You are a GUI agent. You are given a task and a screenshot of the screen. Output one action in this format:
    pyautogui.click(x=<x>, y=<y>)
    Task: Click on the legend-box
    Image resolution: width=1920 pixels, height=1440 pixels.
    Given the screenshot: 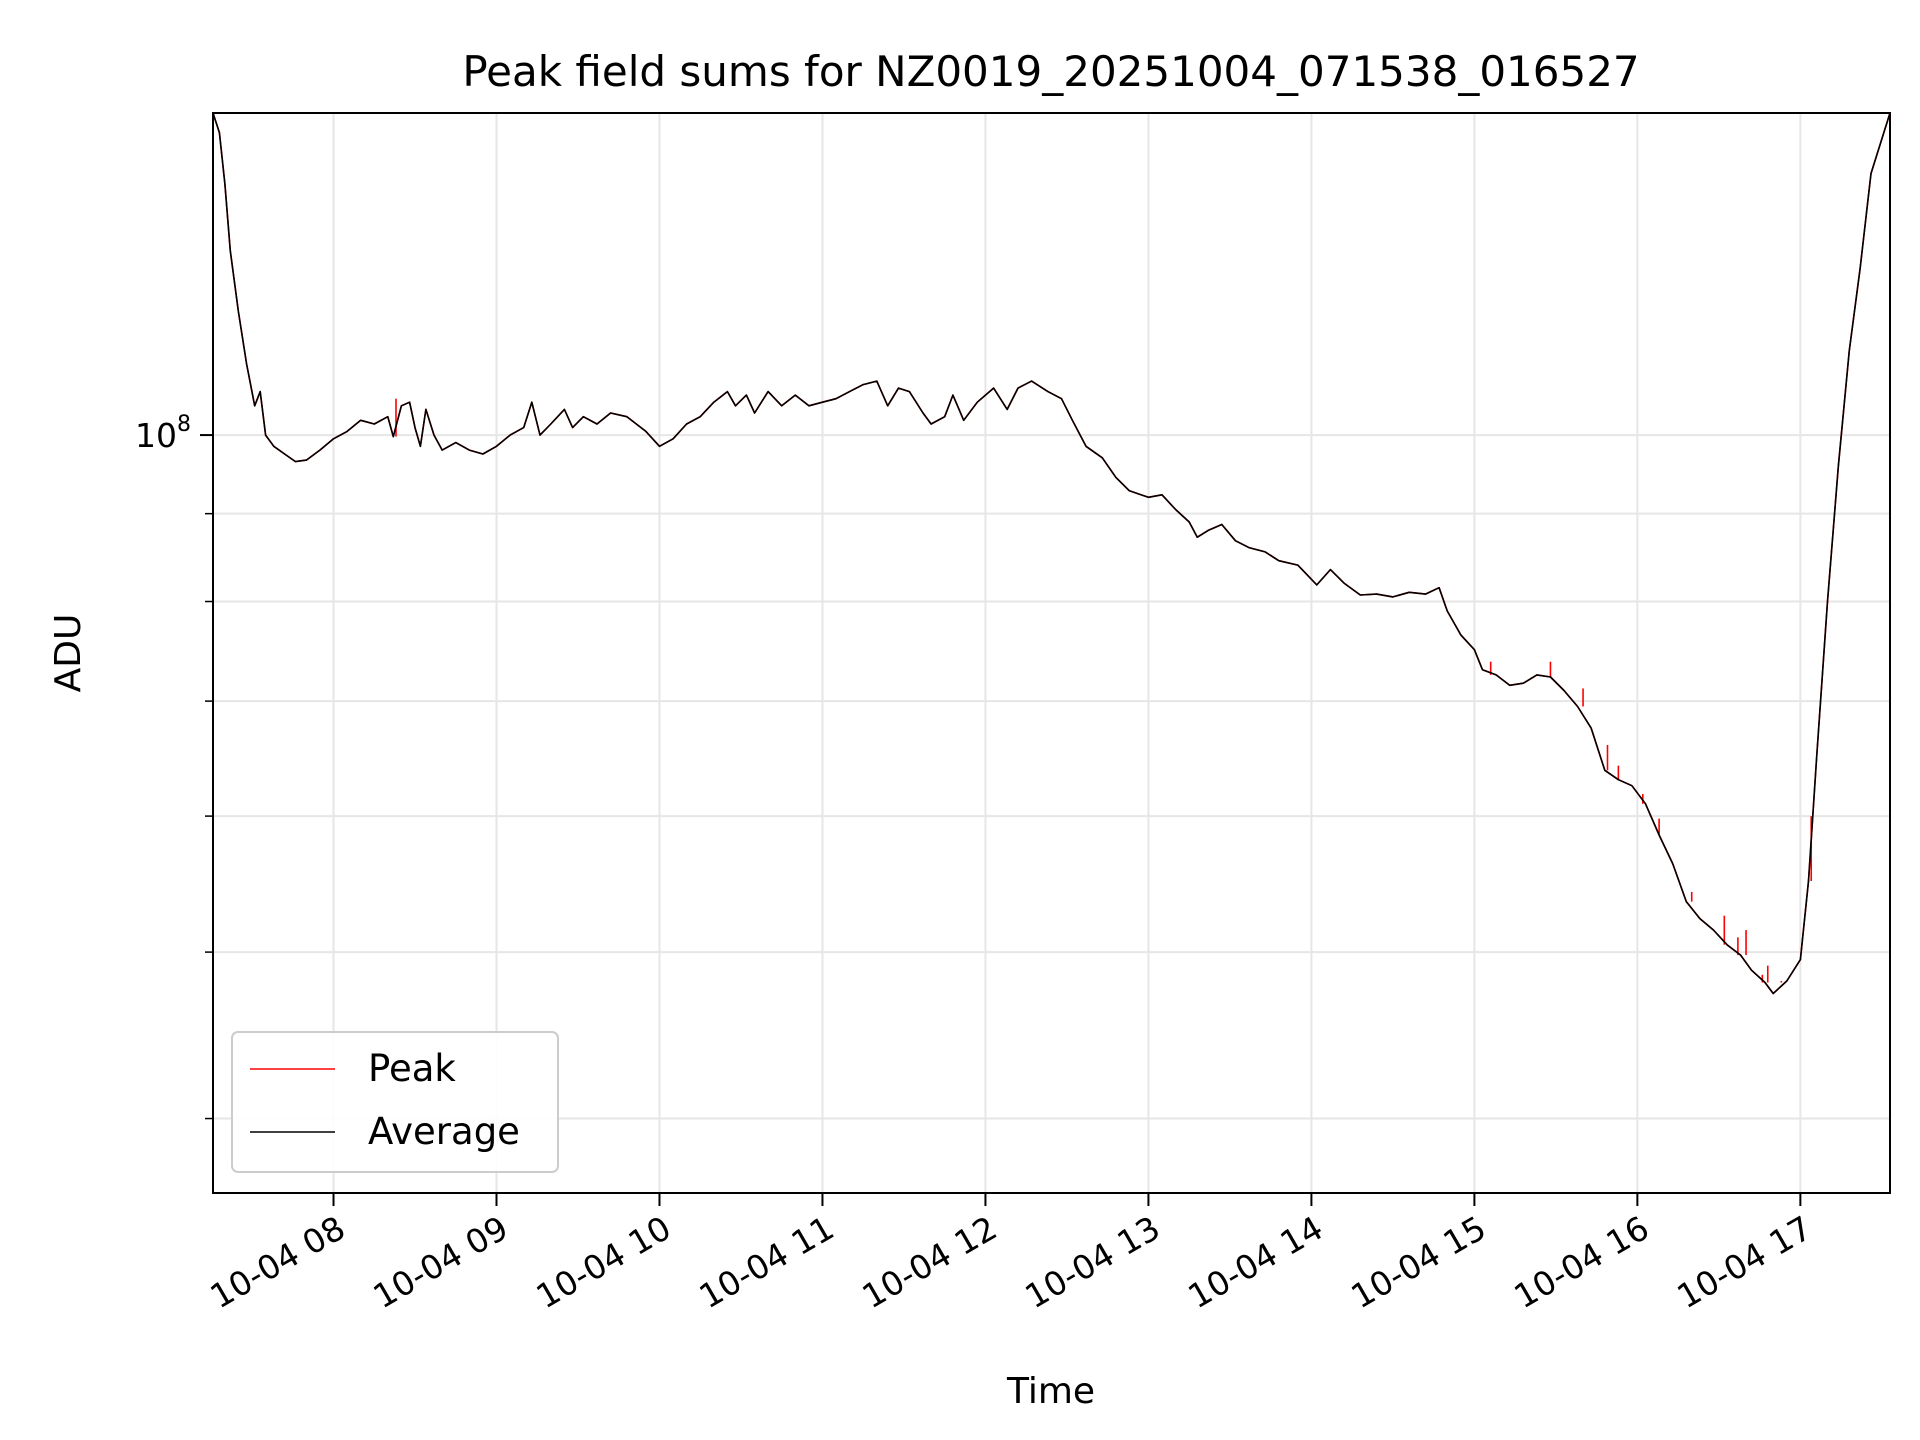 What is the action you would take?
    pyautogui.click(x=395, y=1102)
    